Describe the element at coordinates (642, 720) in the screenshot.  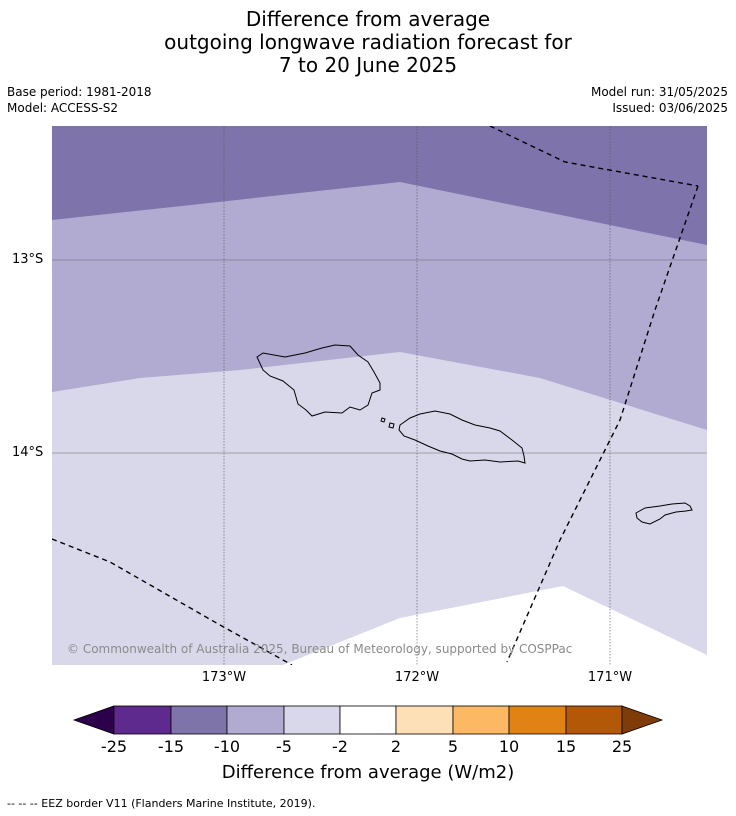
I see `colorbar-max-arrow` at that location.